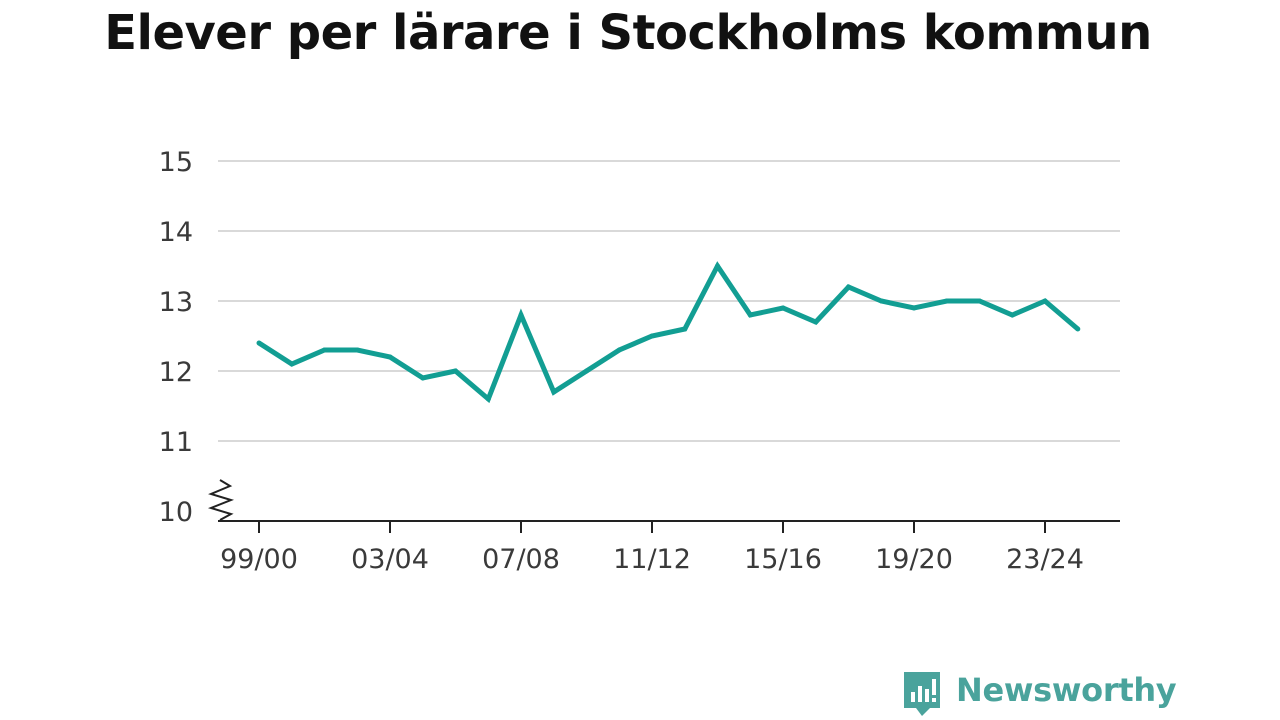  I want to click on axis-break-icon, so click(221, 500).